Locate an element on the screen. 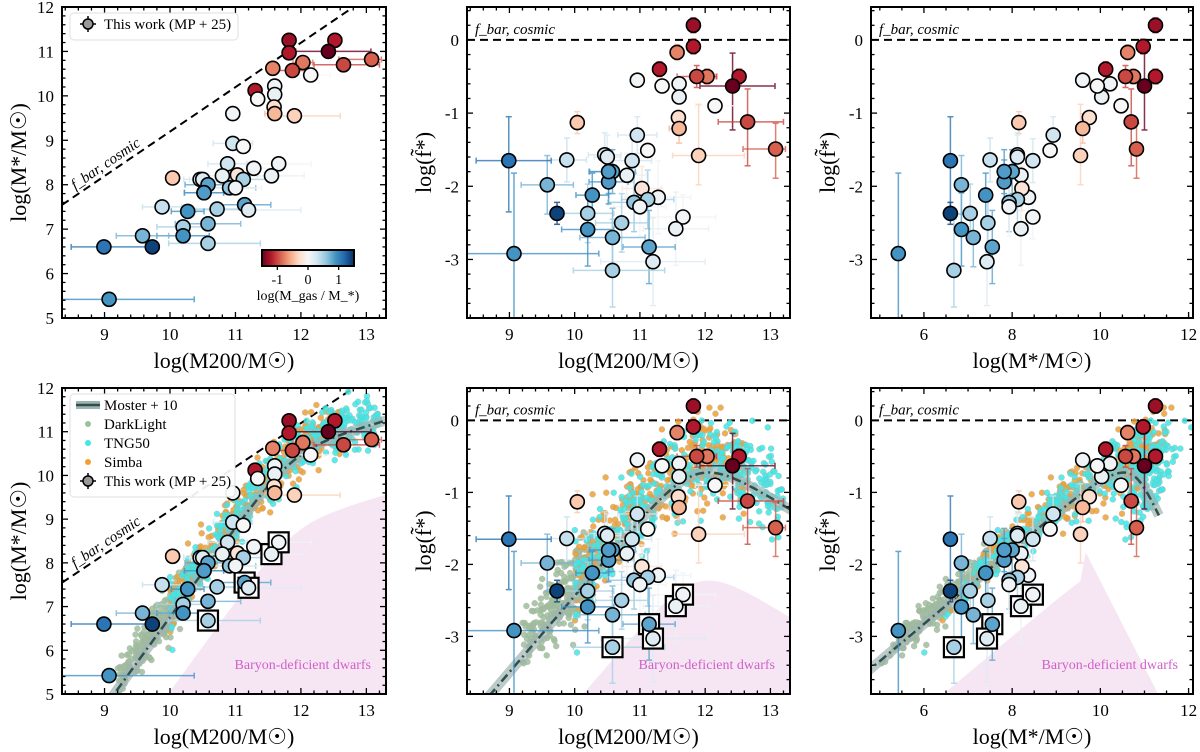 Image resolution: width=1200 pixels, height=752 pixels. error-bar is located at coordinates (128, 299).